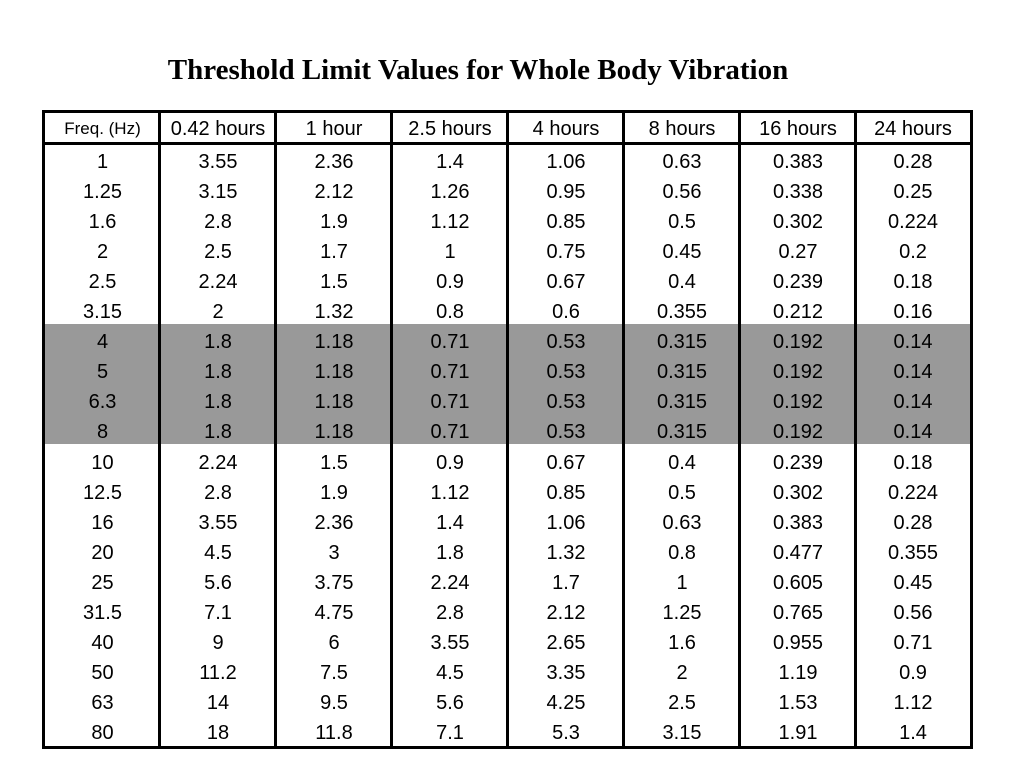 The width and height of the screenshot is (1024, 768). Describe the element at coordinates (450, 402) in the screenshot. I see `table-cell: 0.71` at that location.